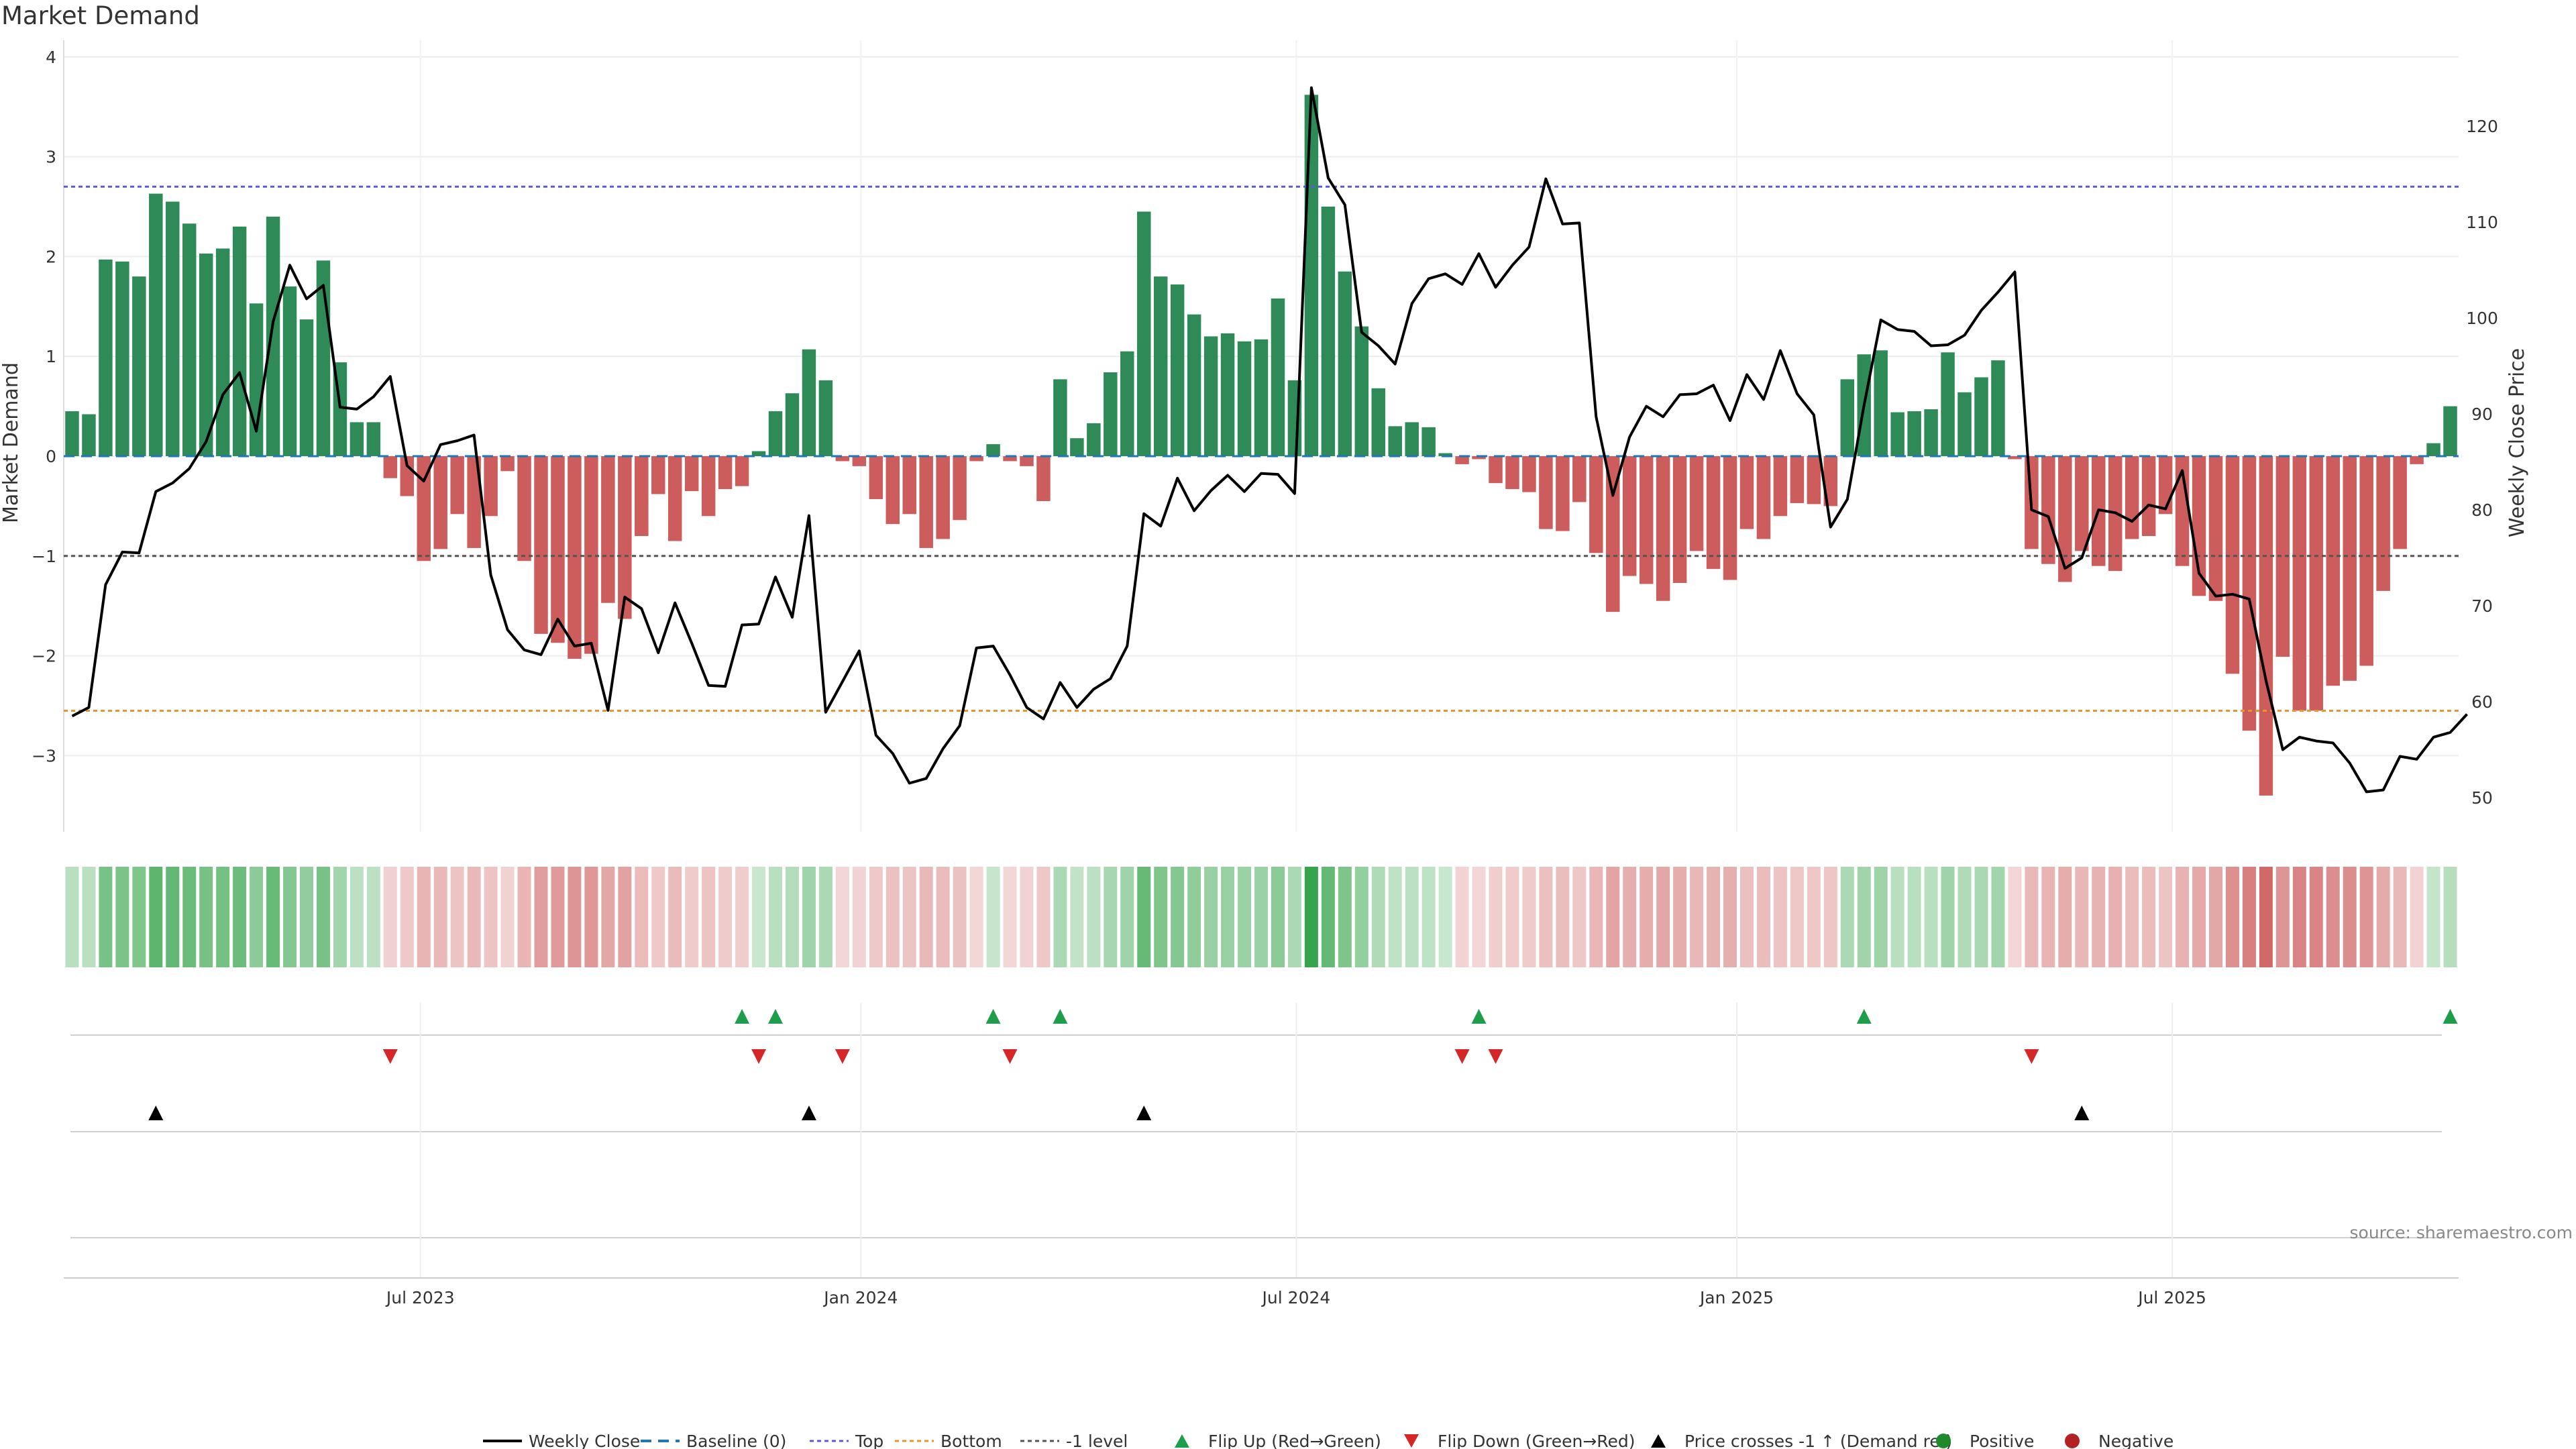  I want to click on y2-tick-label: 70, so click(2482, 606).